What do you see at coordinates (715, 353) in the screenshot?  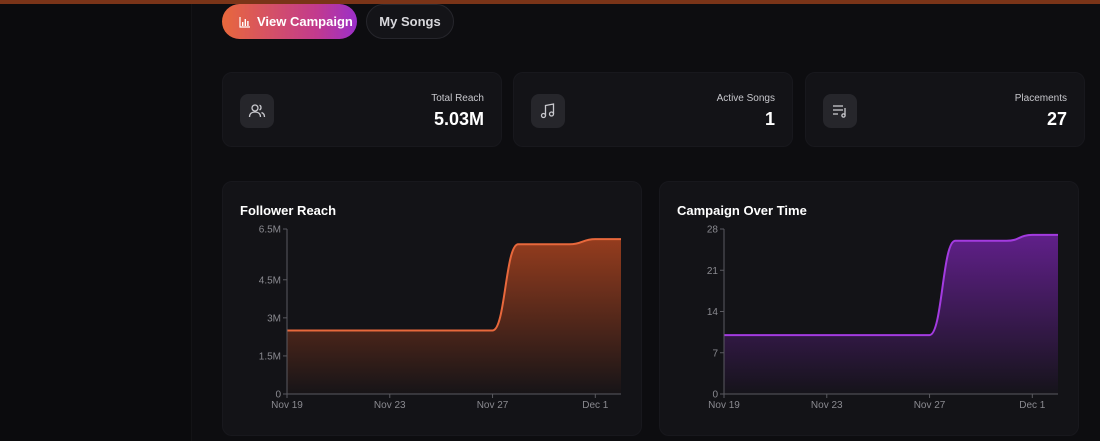 I see `y-tick-label: 7` at bounding box center [715, 353].